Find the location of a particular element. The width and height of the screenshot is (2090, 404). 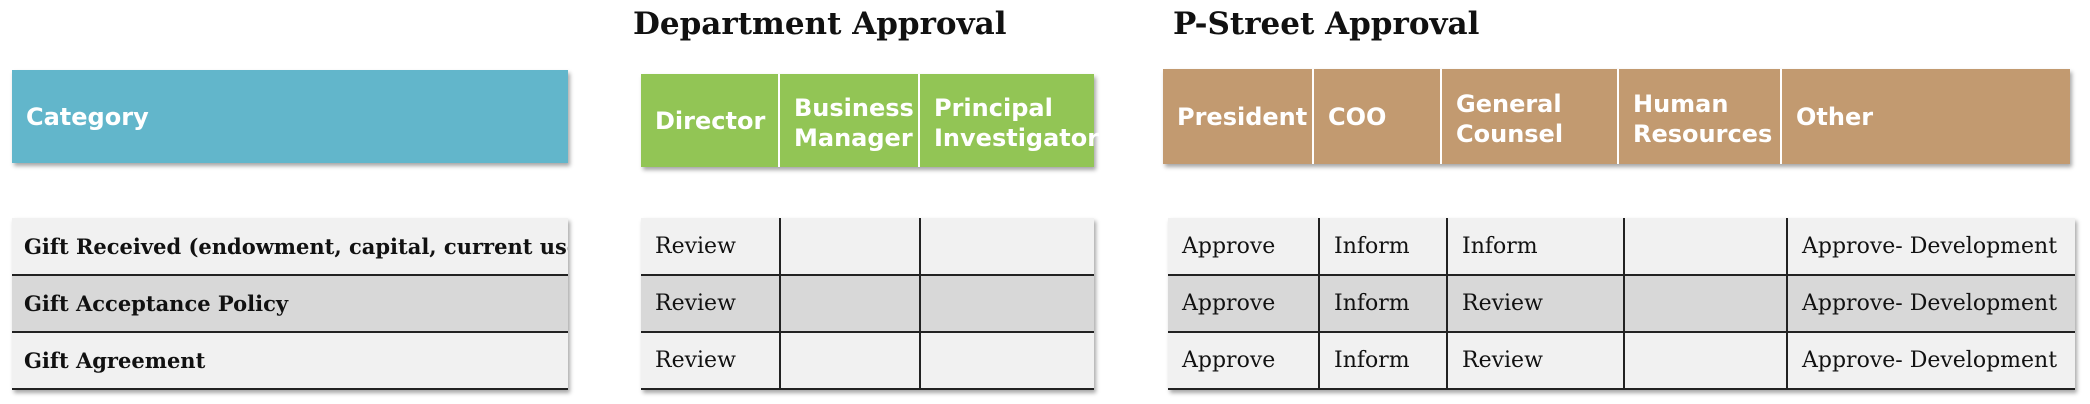

header-general-counsel: General Counsel is located at coordinates (1530, 116).